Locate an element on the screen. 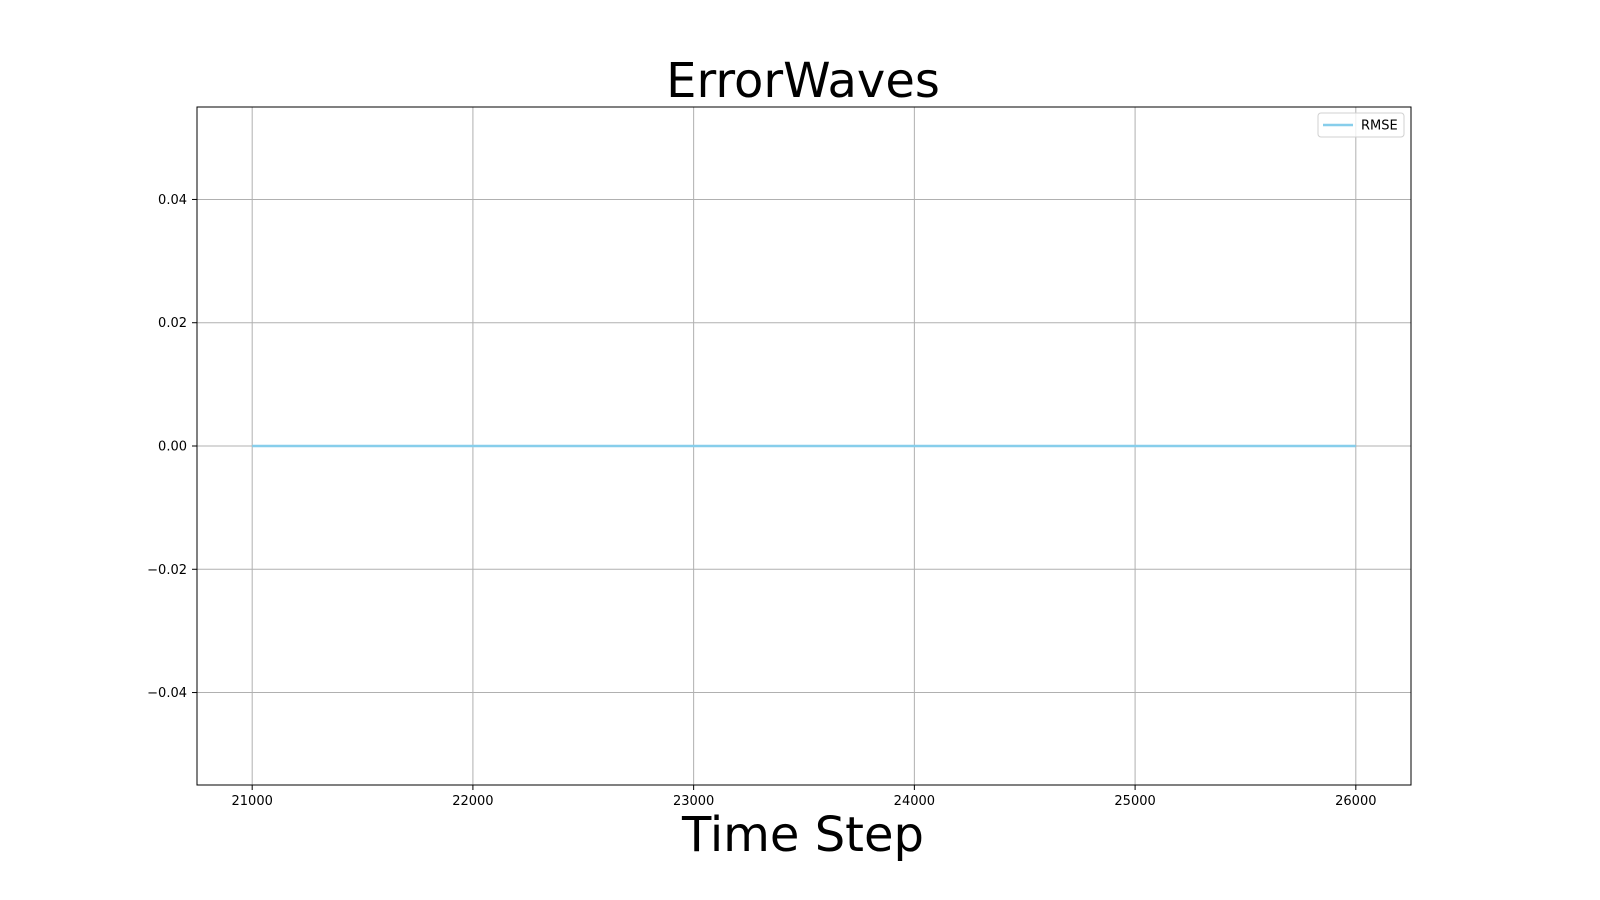 Image resolution: width=1600 pixels, height=900 pixels. x-tick-label: 26000 is located at coordinates (1355, 801).